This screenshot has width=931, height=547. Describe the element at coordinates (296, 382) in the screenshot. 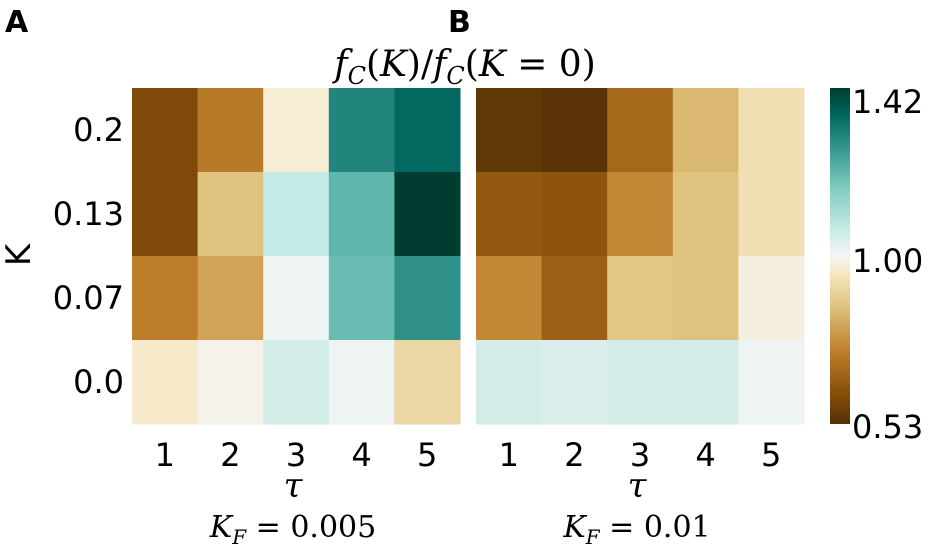

I see `heatmap-cell-a-r3-c2` at that location.